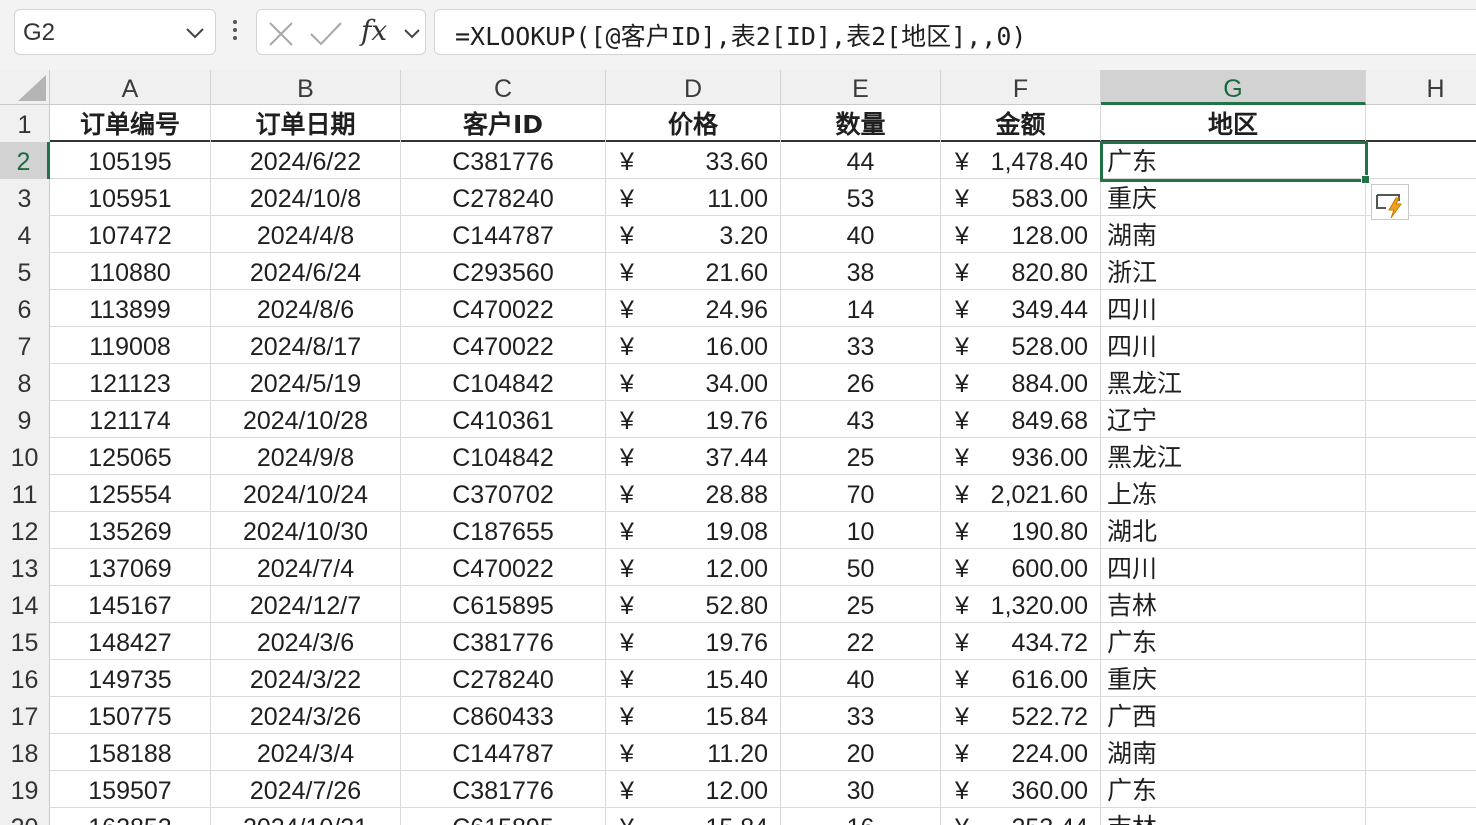  I want to click on customer-id-cell: C104842, so click(503, 382).